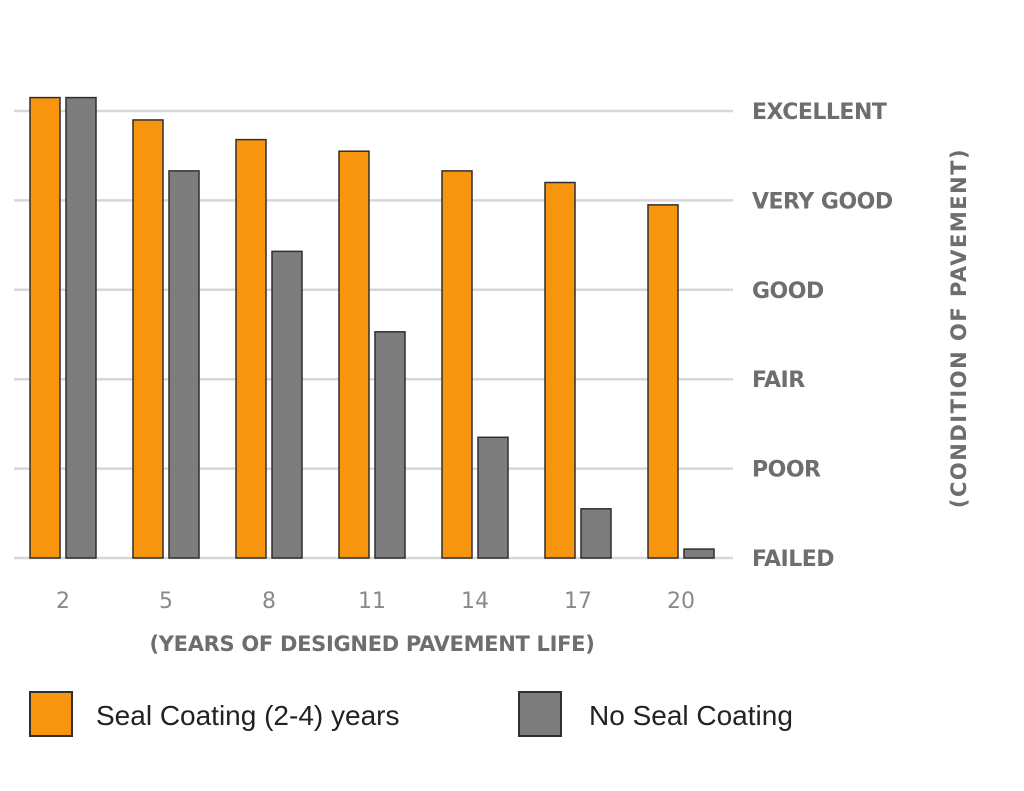 The height and width of the screenshot is (791, 1024). I want to click on x-tick-label-20: 20, so click(681, 601).